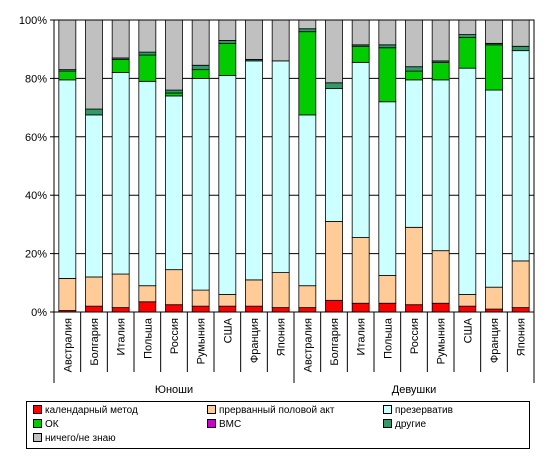  What do you see at coordinates (424, 410) in the screenshot?
I see `legend-label: презерватив` at bounding box center [424, 410].